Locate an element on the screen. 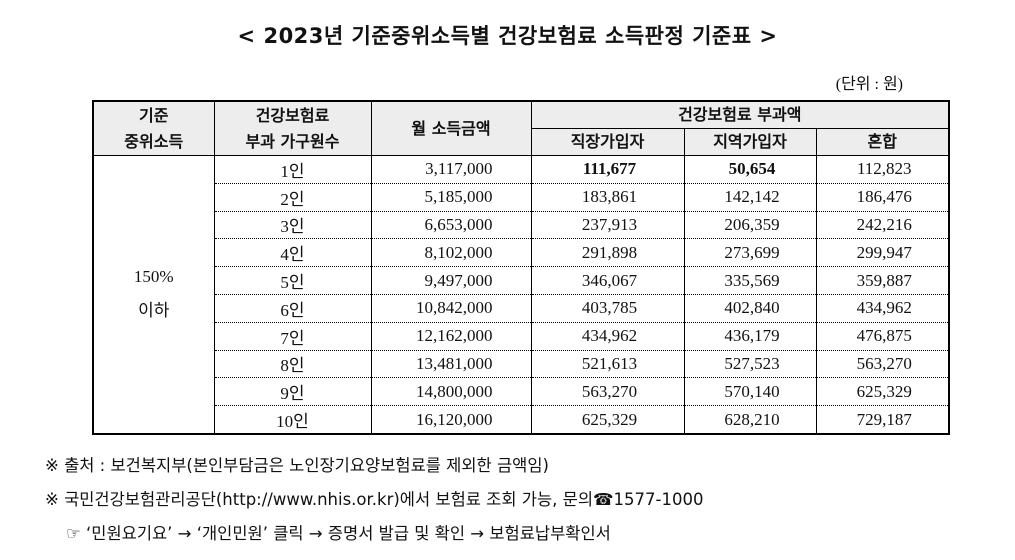  group-cell: 150% 이하 is located at coordinates (153, 295).